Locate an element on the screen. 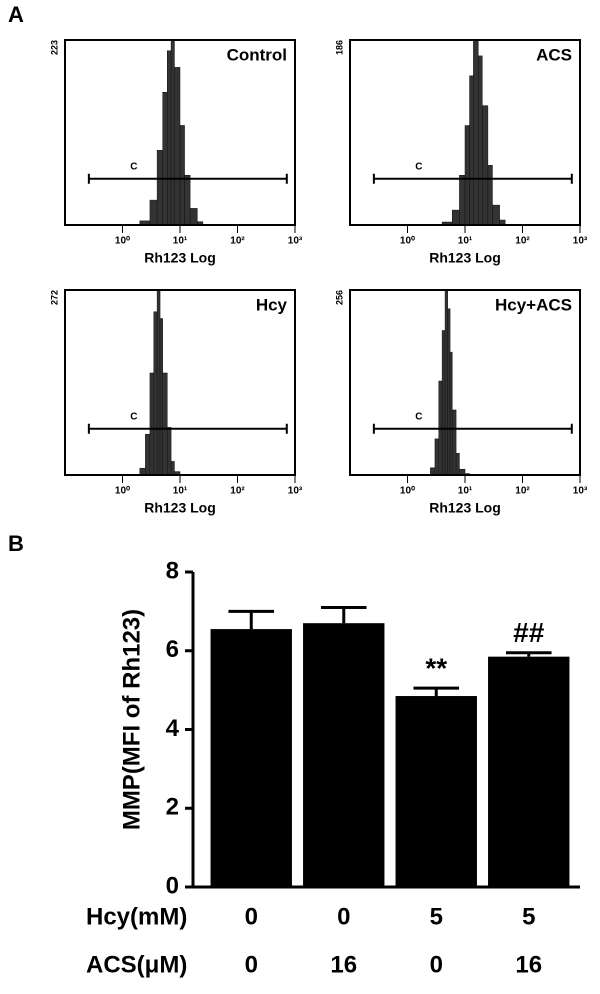 The image size is (600, 994). significance-mark: ** is located at coordinates (436, 668).